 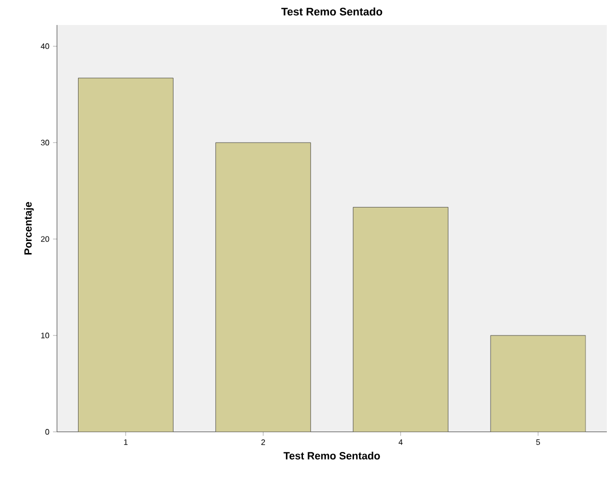 What do you see at coordinates (29, 228) in the screenshot?
I see `y-axis-title: Porcentaje` at bounding box center [29, 228].